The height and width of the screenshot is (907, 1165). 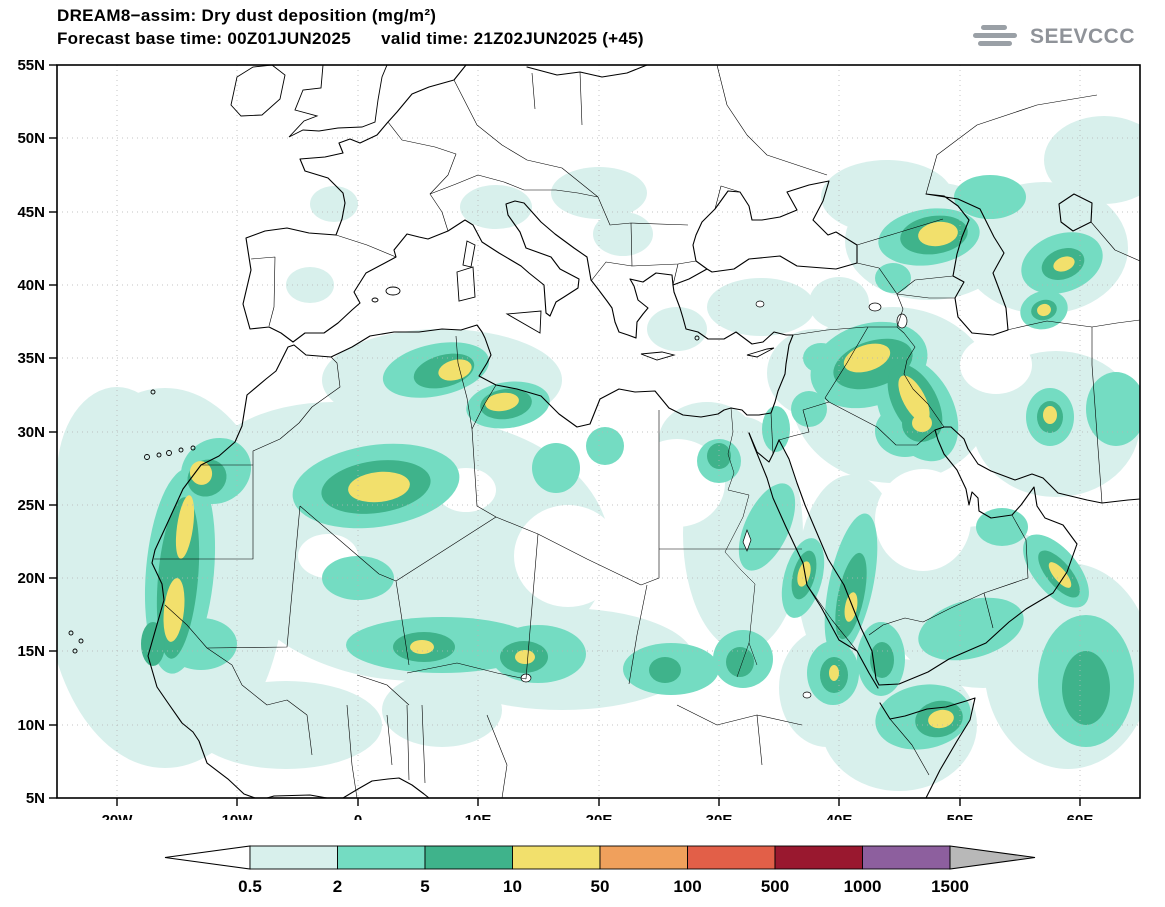 I want to click on colorbar-label: 50, so click(x=600, y=886).